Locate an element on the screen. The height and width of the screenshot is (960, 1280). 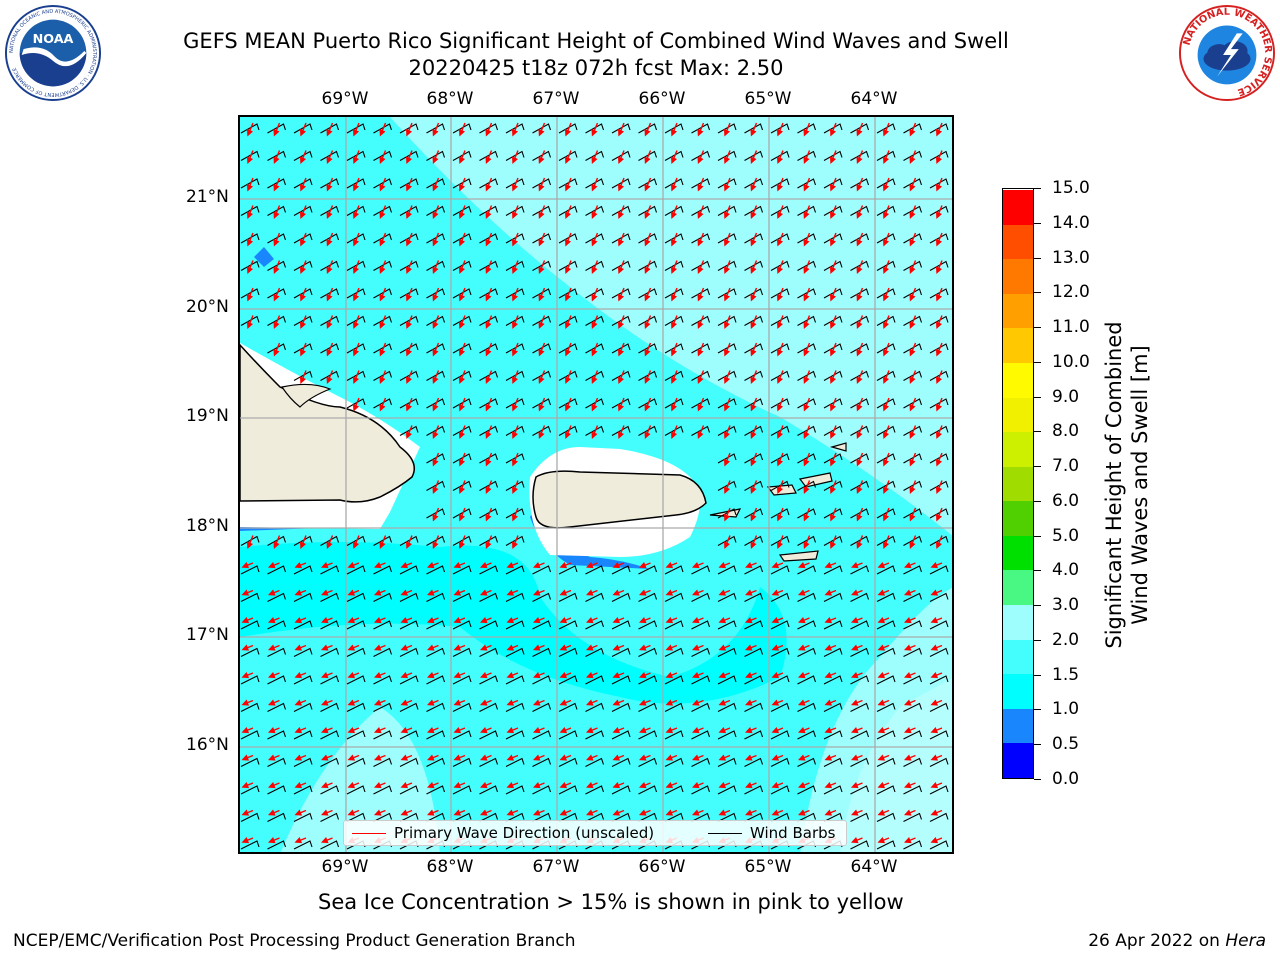
colorbar-tick is located at coordinates (1037, 675).